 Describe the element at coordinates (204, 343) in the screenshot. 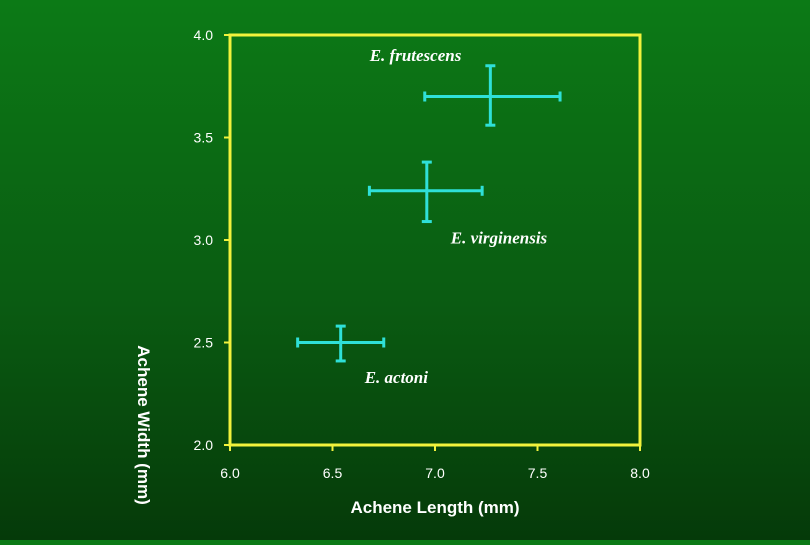

I see `y-tick-label: 2.5` at that location.